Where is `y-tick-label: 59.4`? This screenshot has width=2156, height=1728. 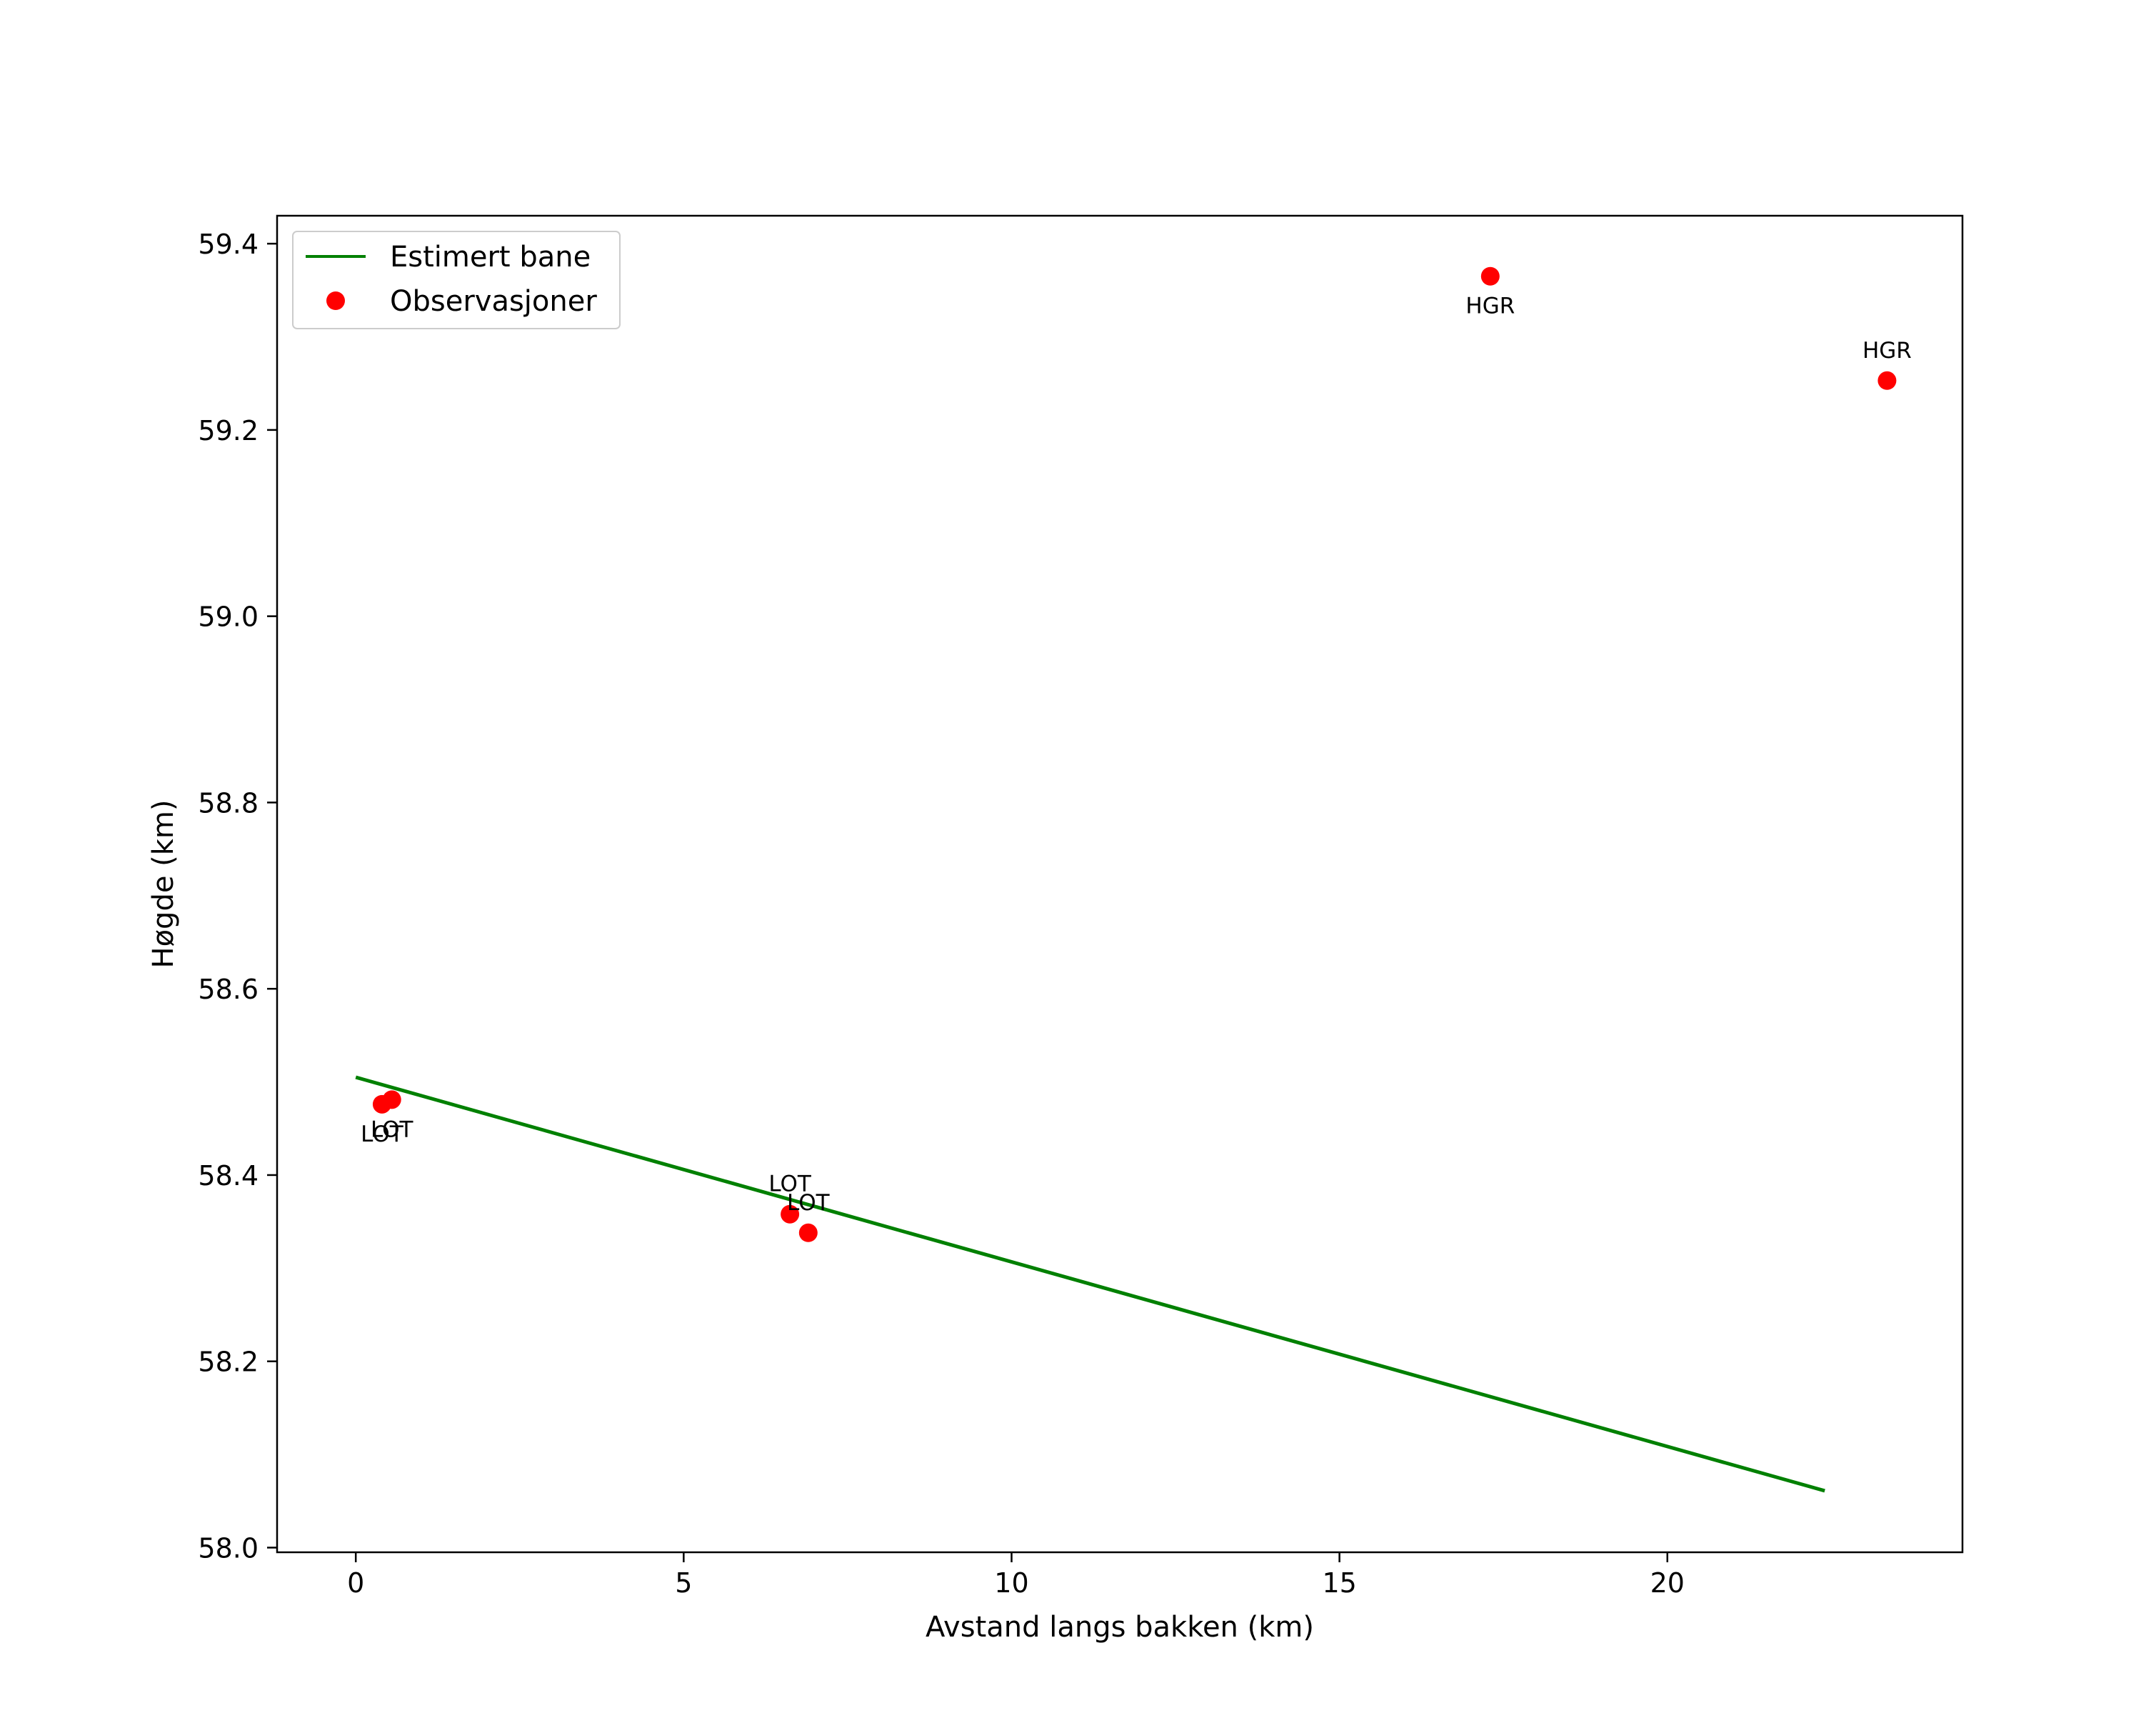 y-tick-label: 59.4 is located at coordinates (228, 244).